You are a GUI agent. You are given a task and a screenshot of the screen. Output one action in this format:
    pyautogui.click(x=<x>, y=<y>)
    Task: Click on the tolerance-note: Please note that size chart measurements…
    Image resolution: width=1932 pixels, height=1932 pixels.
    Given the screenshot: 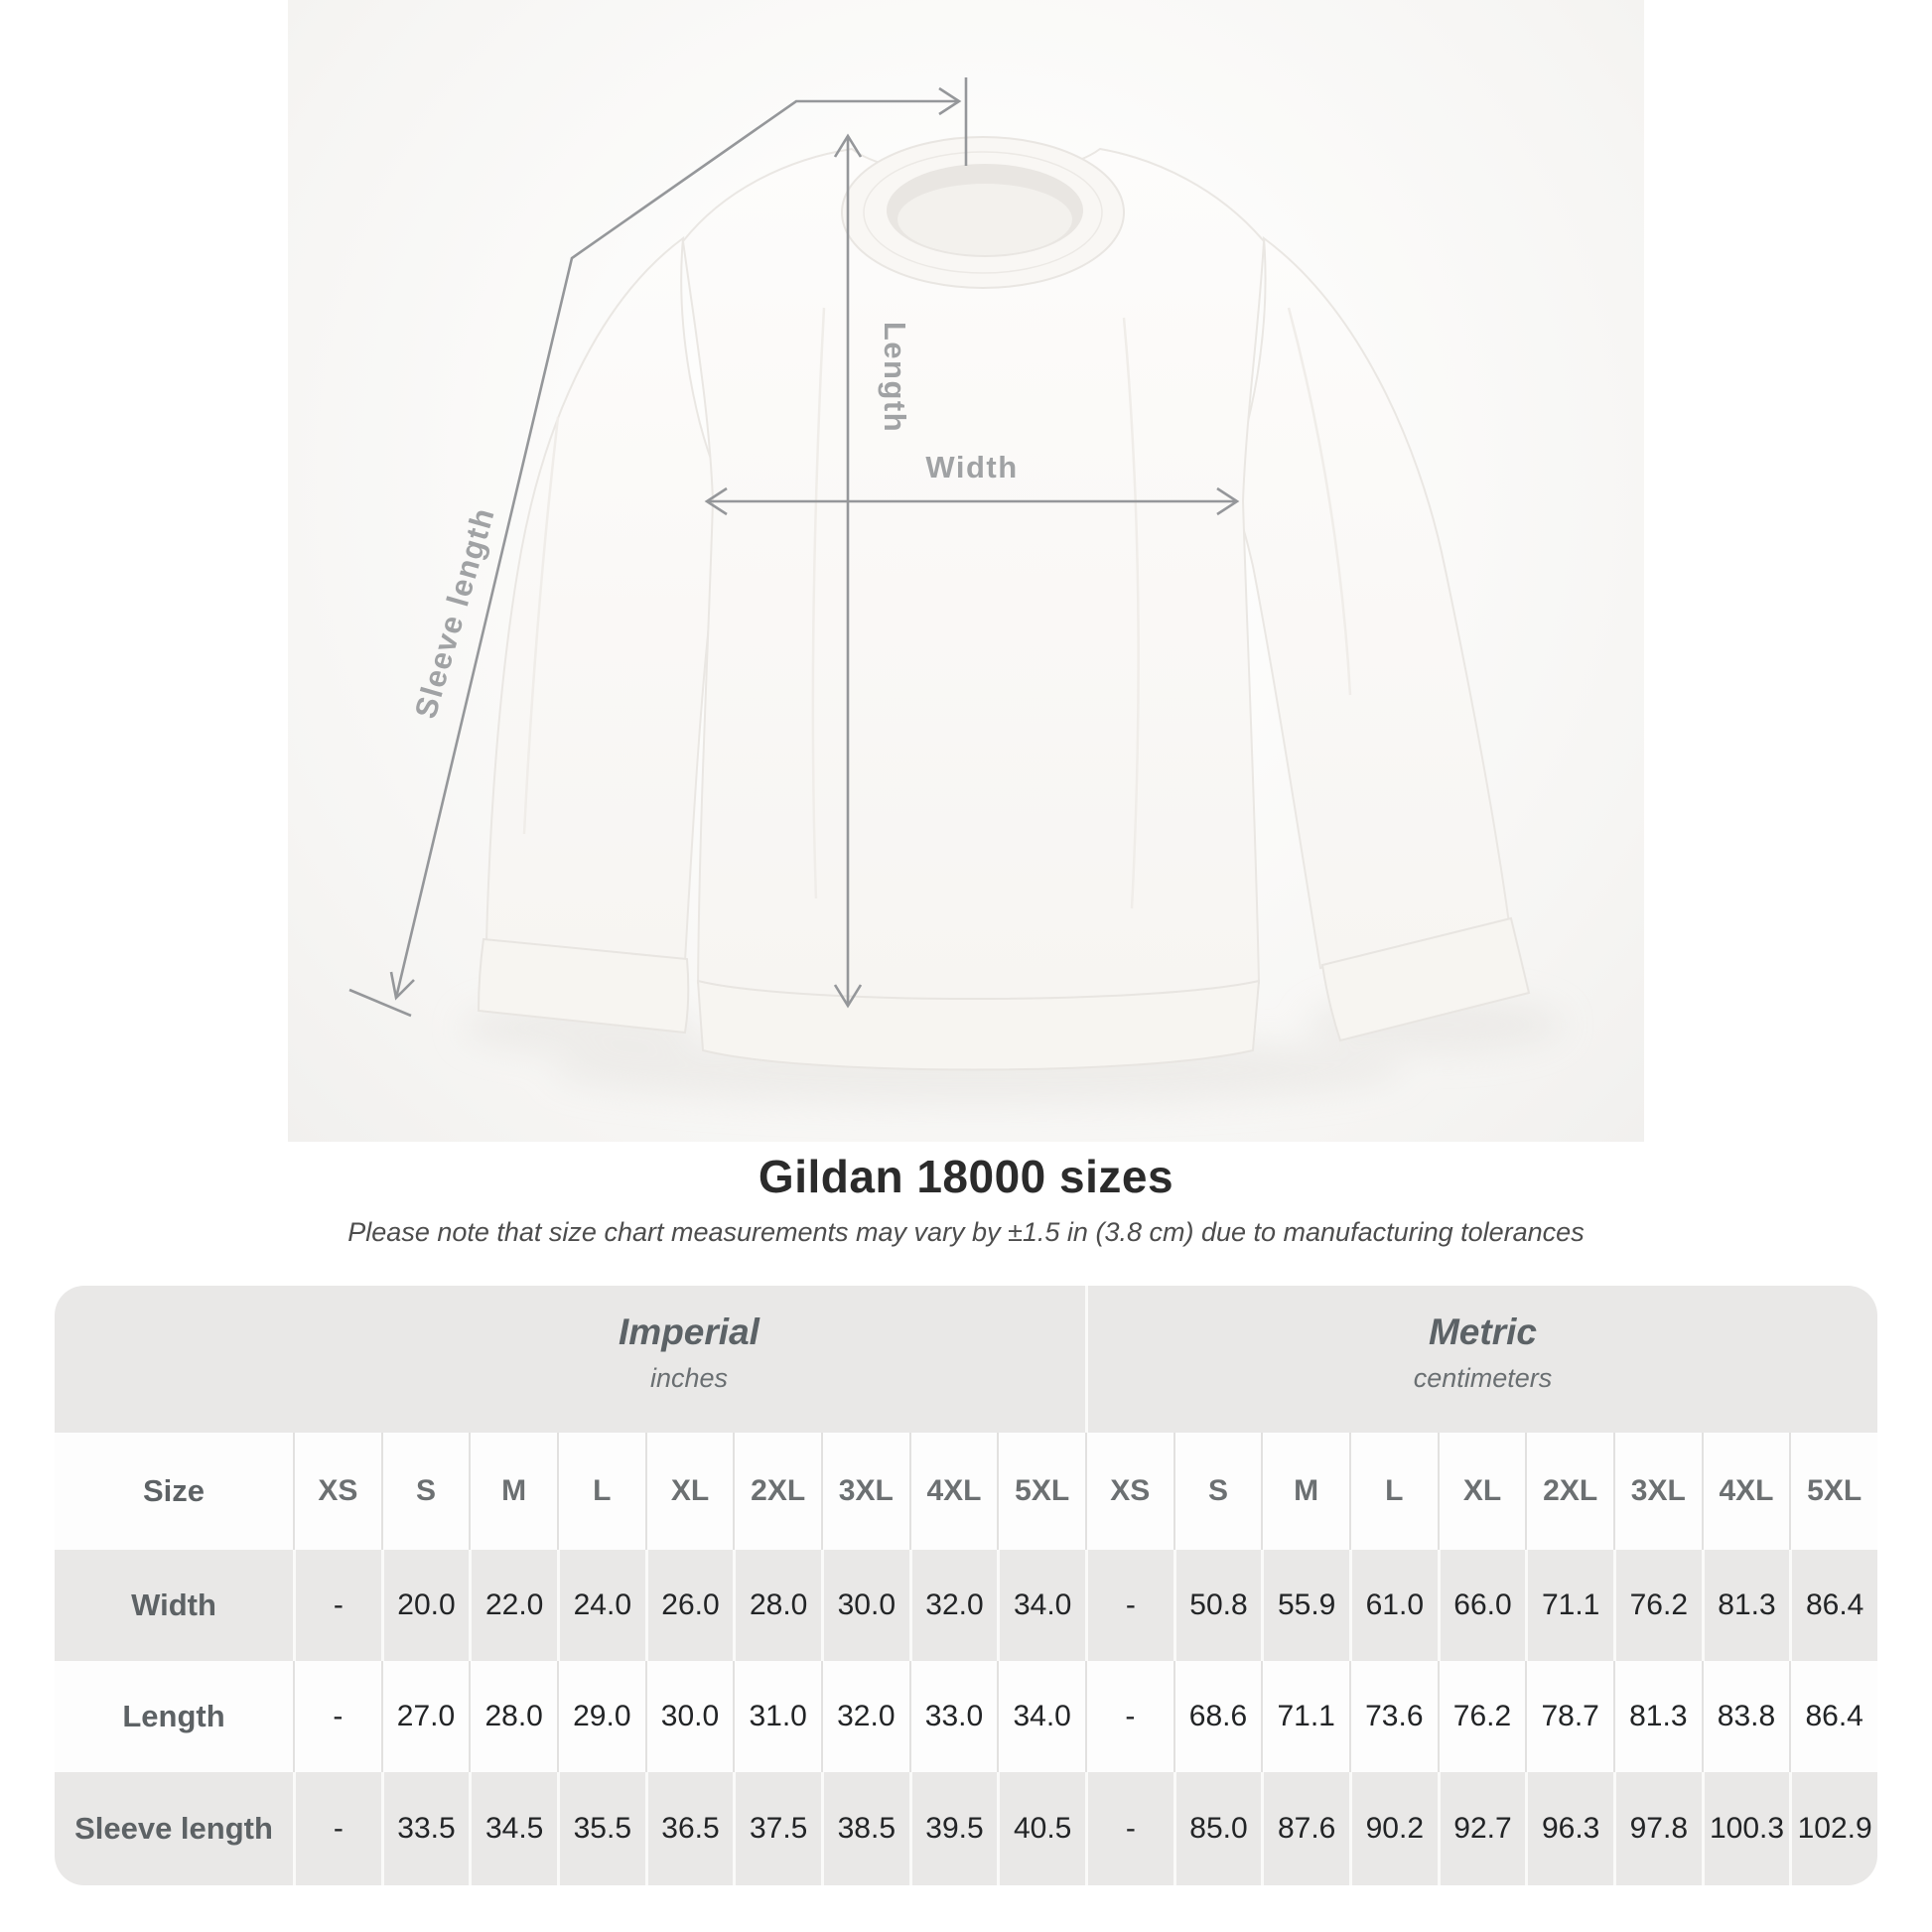 What is the action you would take?
    pyautogui.click(x=966, y=1232)
    